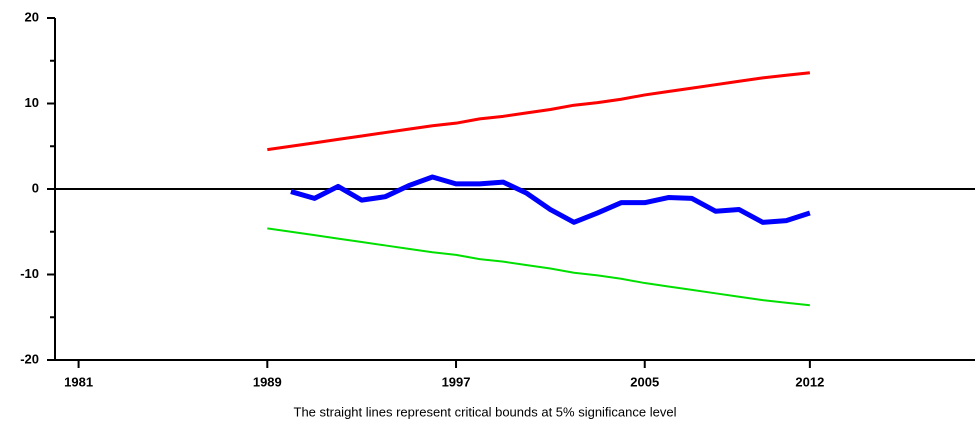 This screenshot has height=428, width=976. I want to click on x-tick-label: 1997, so click(456, 381).